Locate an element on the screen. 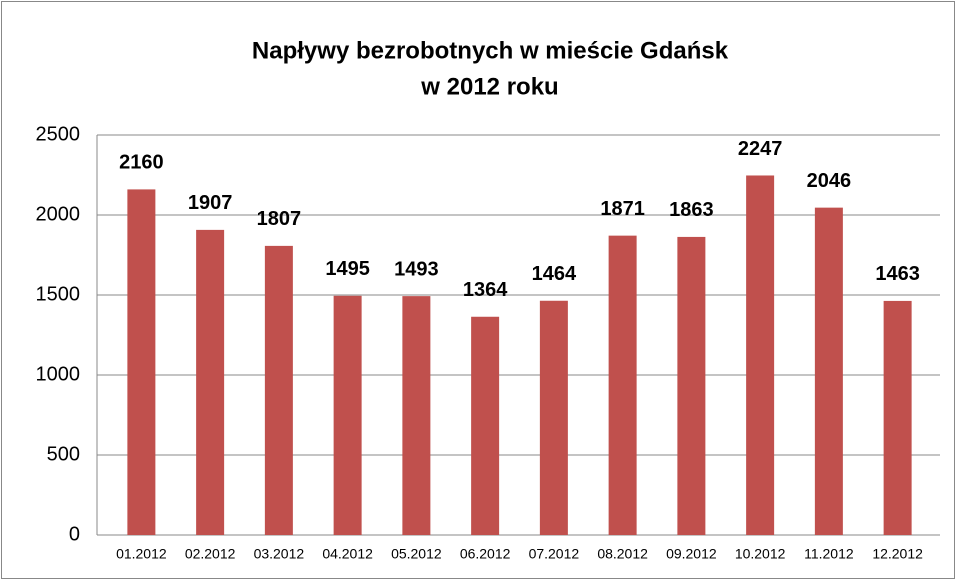 This screenshot has height=580, width=956. data-label: 2160 is located at coordinates (141, 163).